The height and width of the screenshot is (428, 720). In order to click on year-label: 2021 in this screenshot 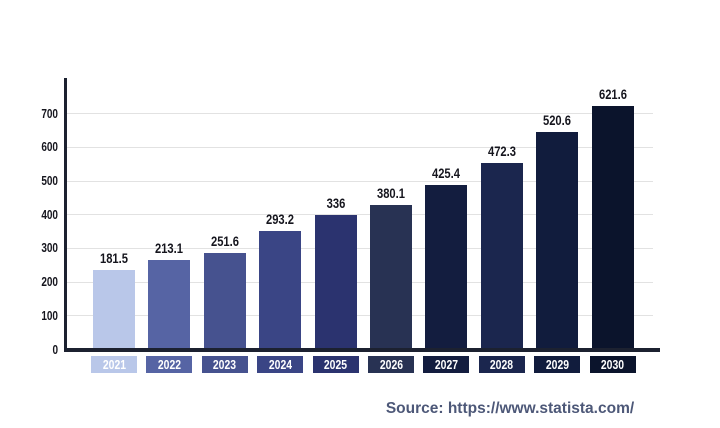, I will do `click(114, 364)`.